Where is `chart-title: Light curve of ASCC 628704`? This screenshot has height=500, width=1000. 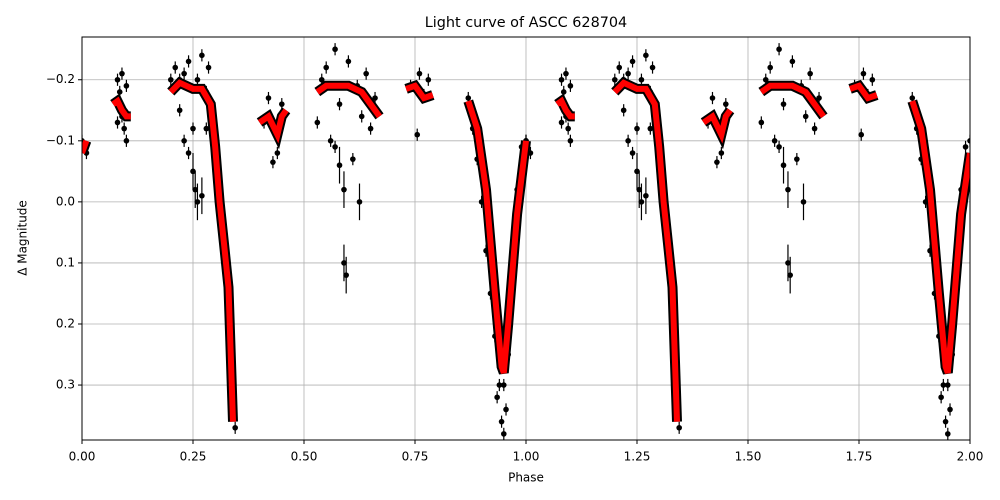
chart-title: Light curve of ASCC 628704 is located at coordinates (526, 23).